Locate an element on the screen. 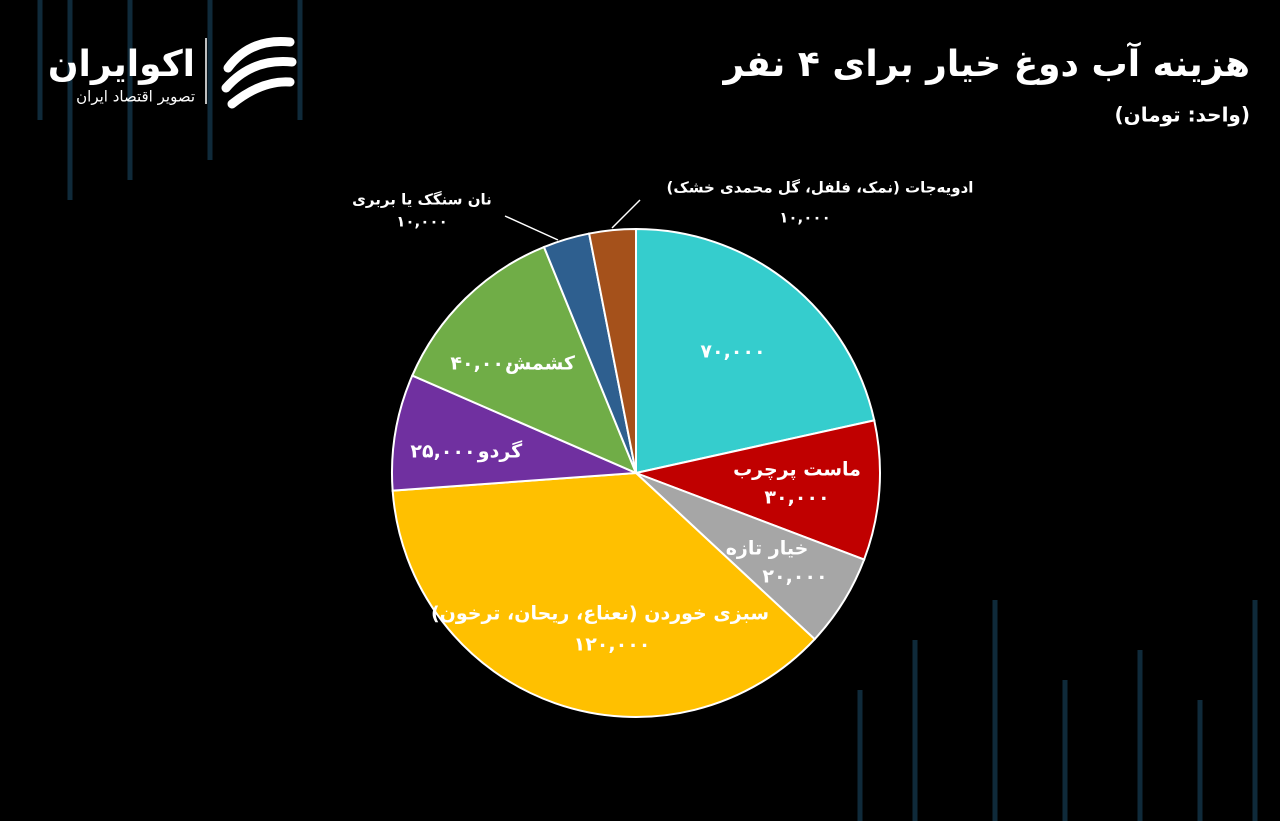  slice-name: ادویه‌جات (نمک، فلفل، گل محمدی خشک) is located at coordinates (820, 188).